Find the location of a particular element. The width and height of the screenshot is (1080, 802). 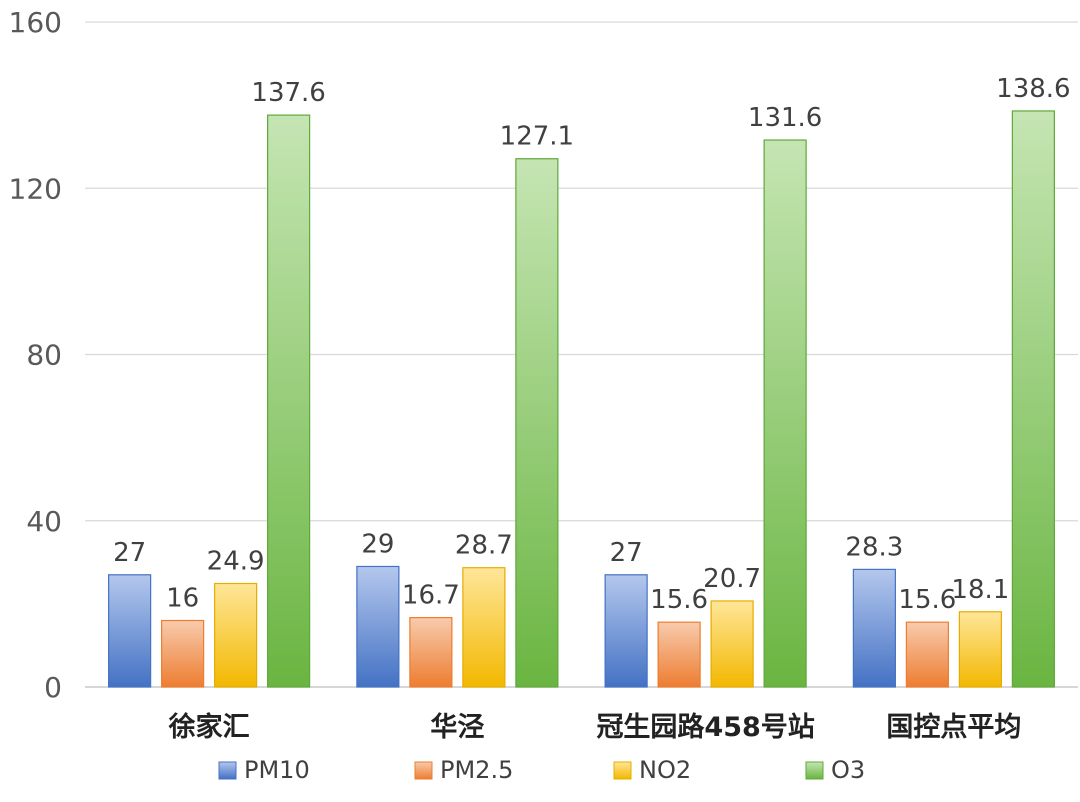

y-tick-label: 80 is located at coordinates (44, 355).